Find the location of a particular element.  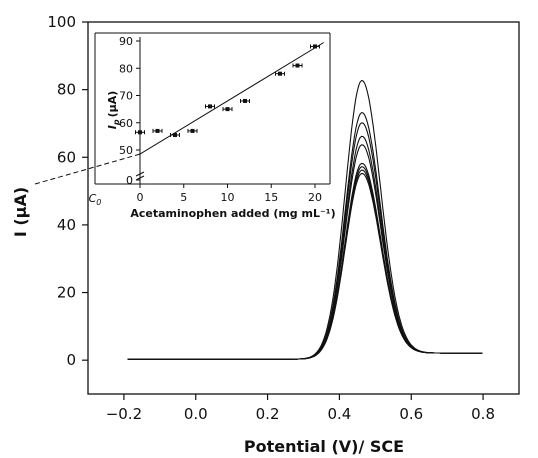

inset-y-zero-tick-label: 0 is located at coordinates (129, 180).